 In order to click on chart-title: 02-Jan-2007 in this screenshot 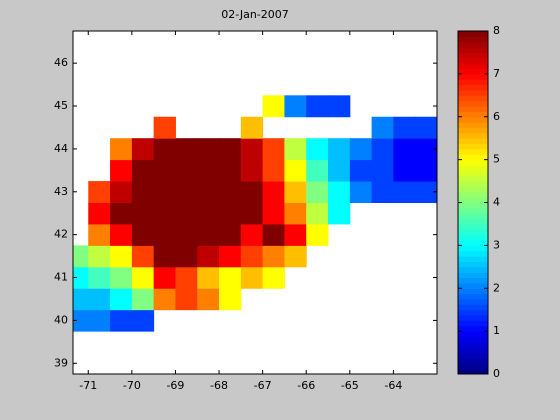, I will do `click(255, 14)`.